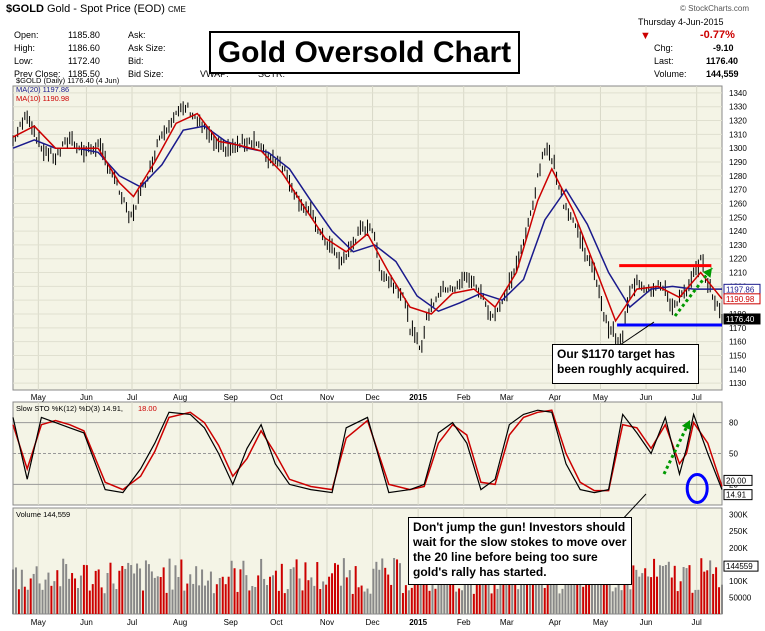 This screenshot has width=765, height=631. Describe the element at coordinates (616, 354) in the screenshot. I see `target-callout-line: Our $1170 target has` at that location.